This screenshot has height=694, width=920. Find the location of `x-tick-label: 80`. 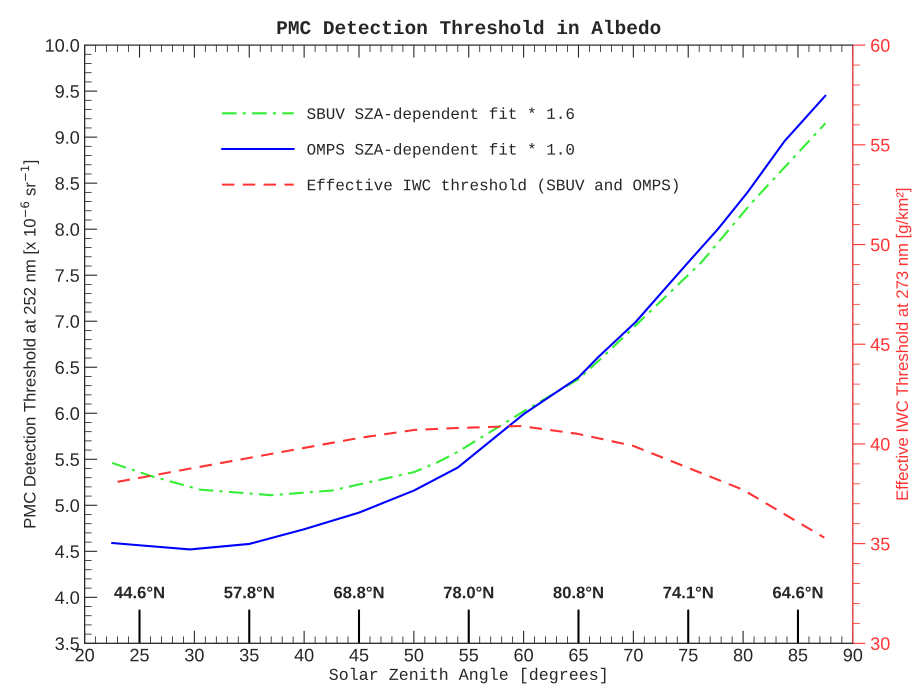

x-tick-label: 80 is located at coordinates (743, 655).